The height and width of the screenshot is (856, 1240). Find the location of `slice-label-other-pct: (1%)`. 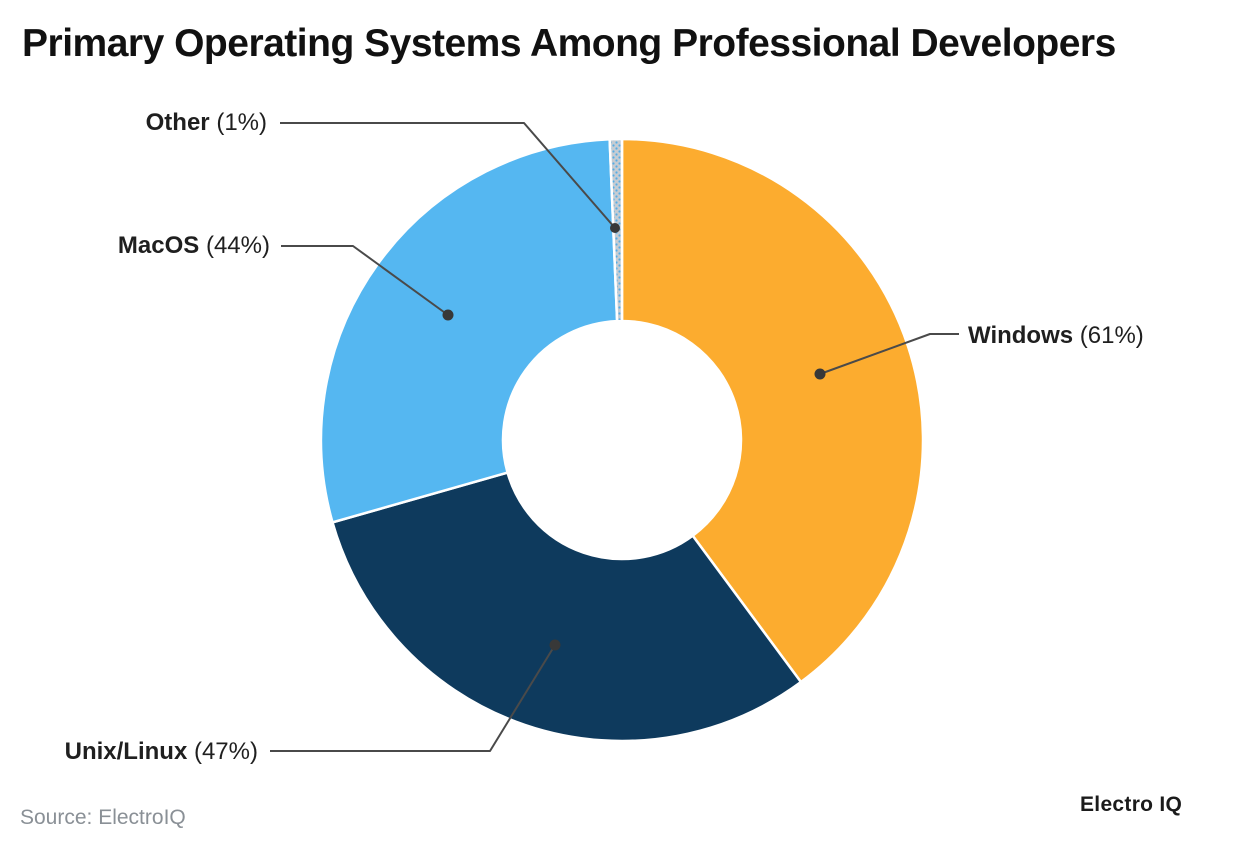

slice-label-other-pct: (1%) is located at coordinates (241, 122).